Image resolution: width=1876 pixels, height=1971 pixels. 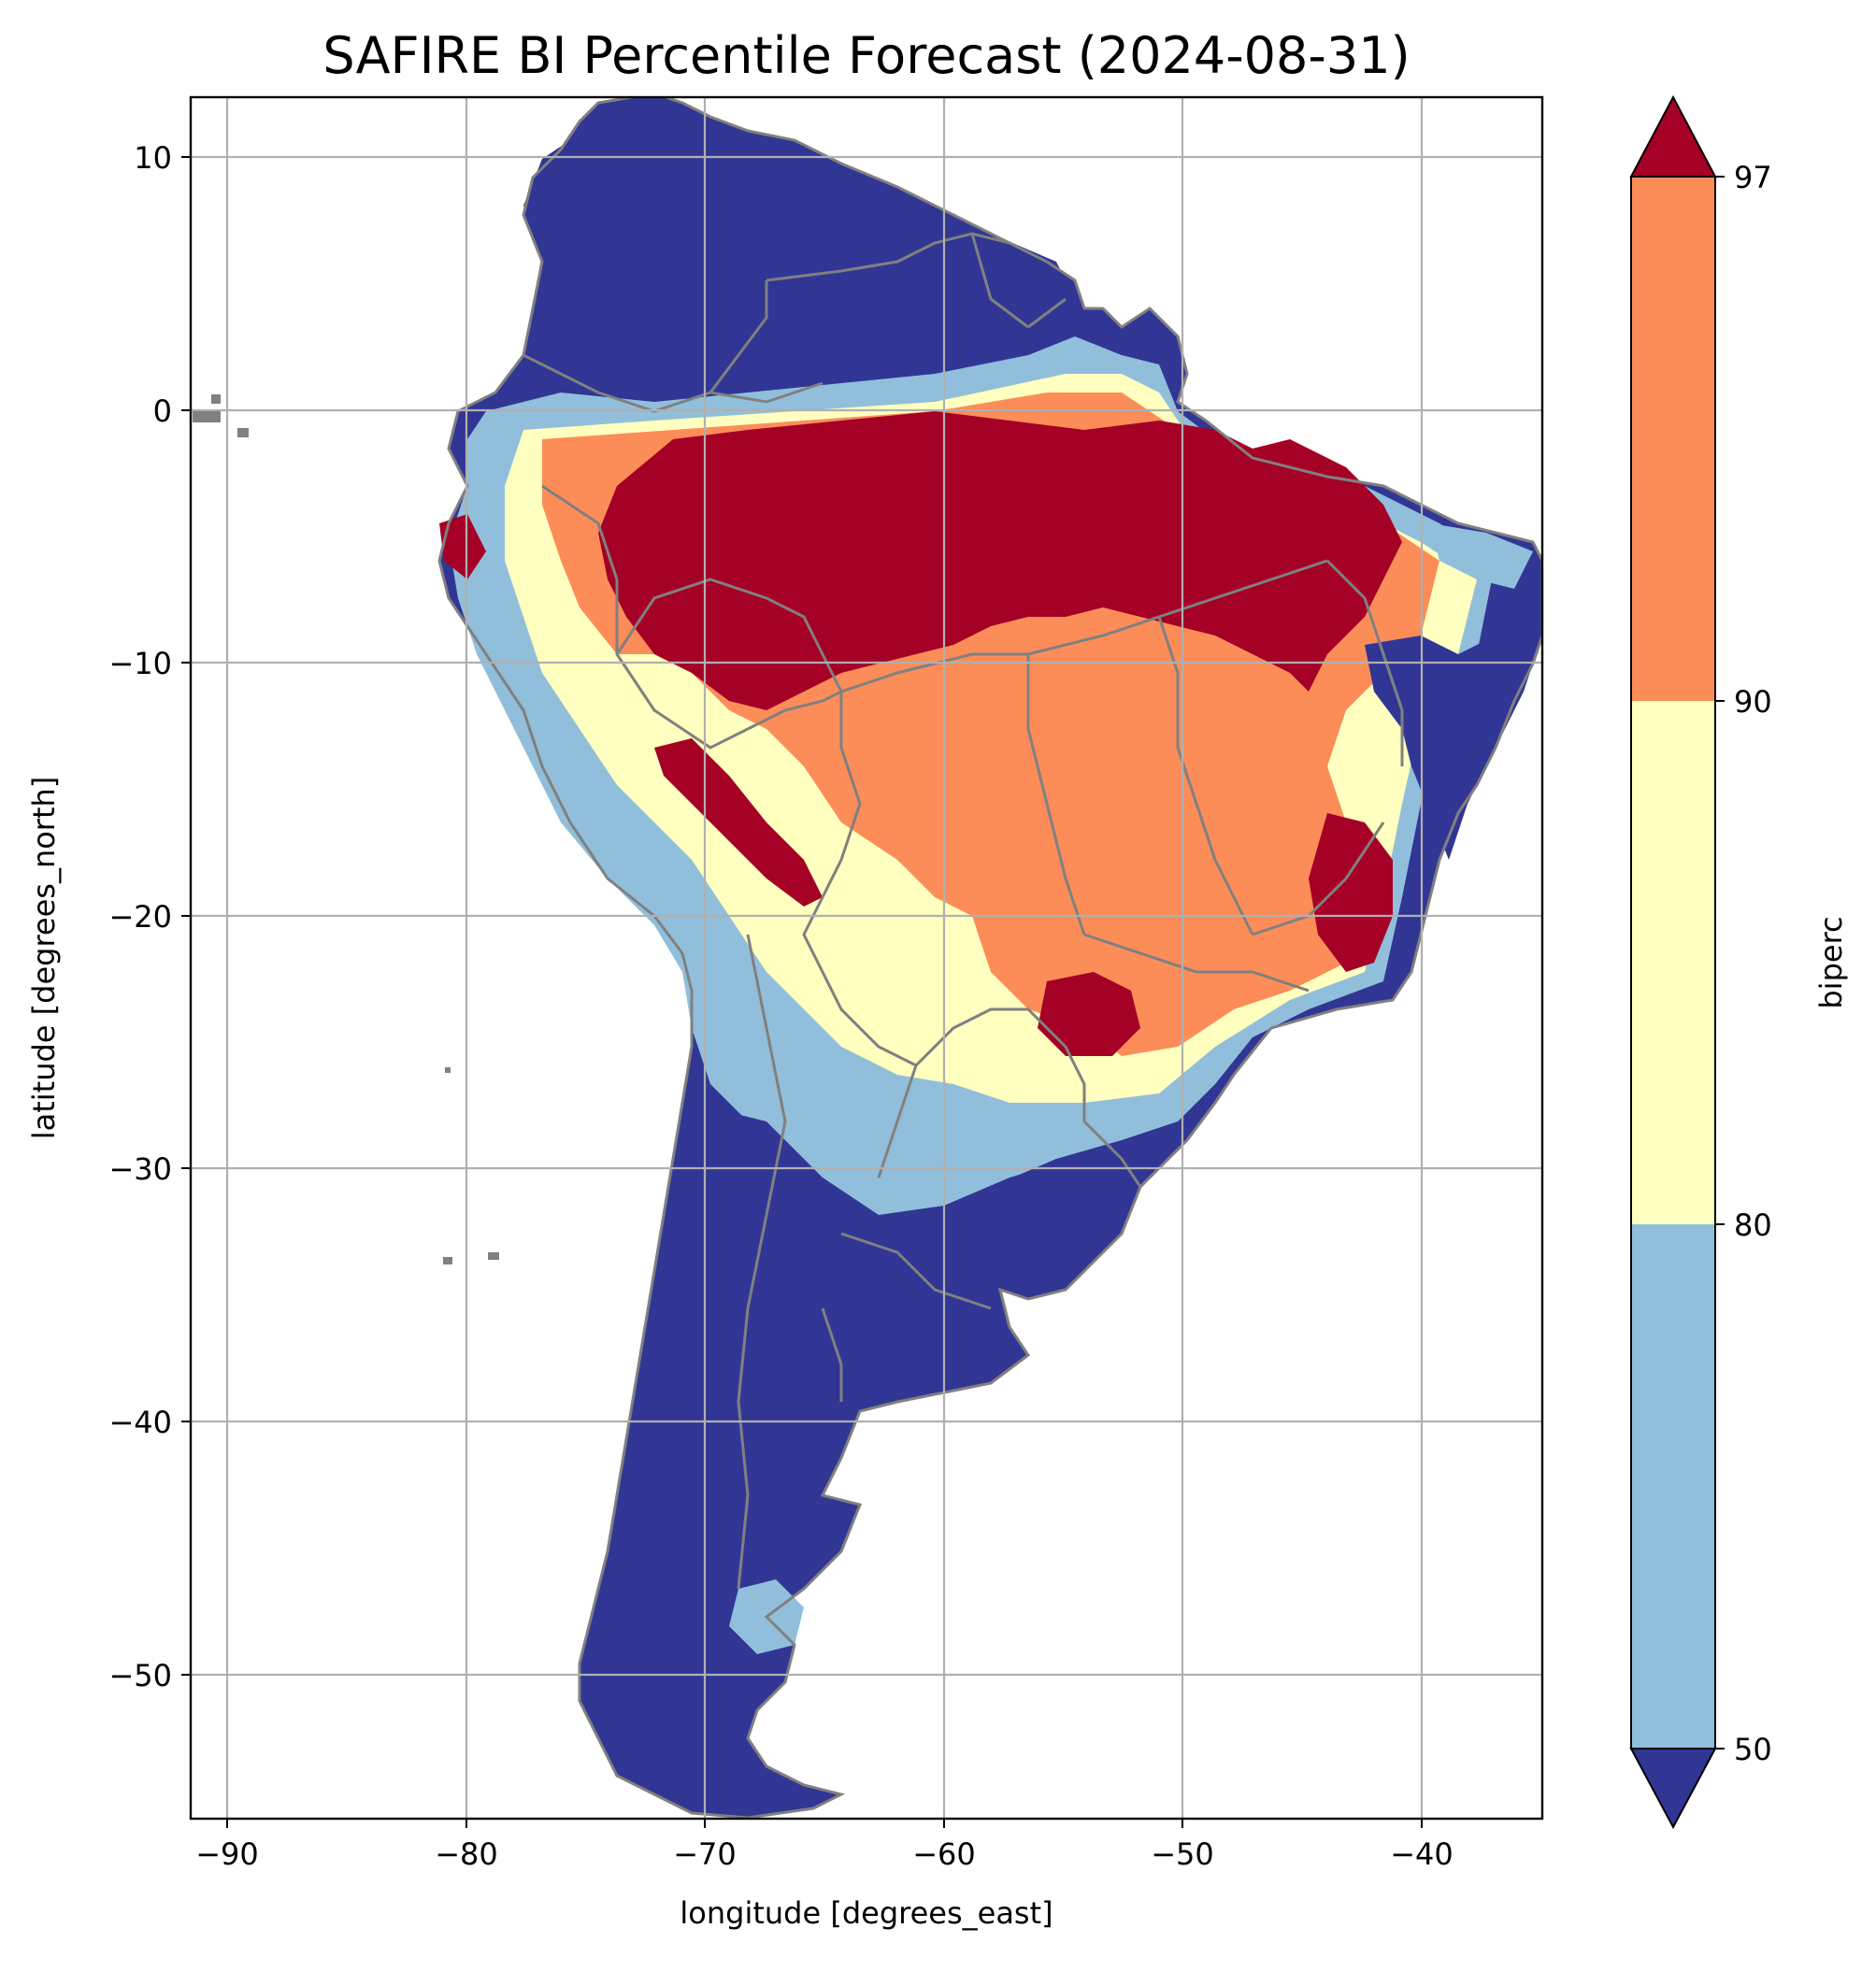 I want to click on y-tick-label: −30, so click(x=140, y=1169).